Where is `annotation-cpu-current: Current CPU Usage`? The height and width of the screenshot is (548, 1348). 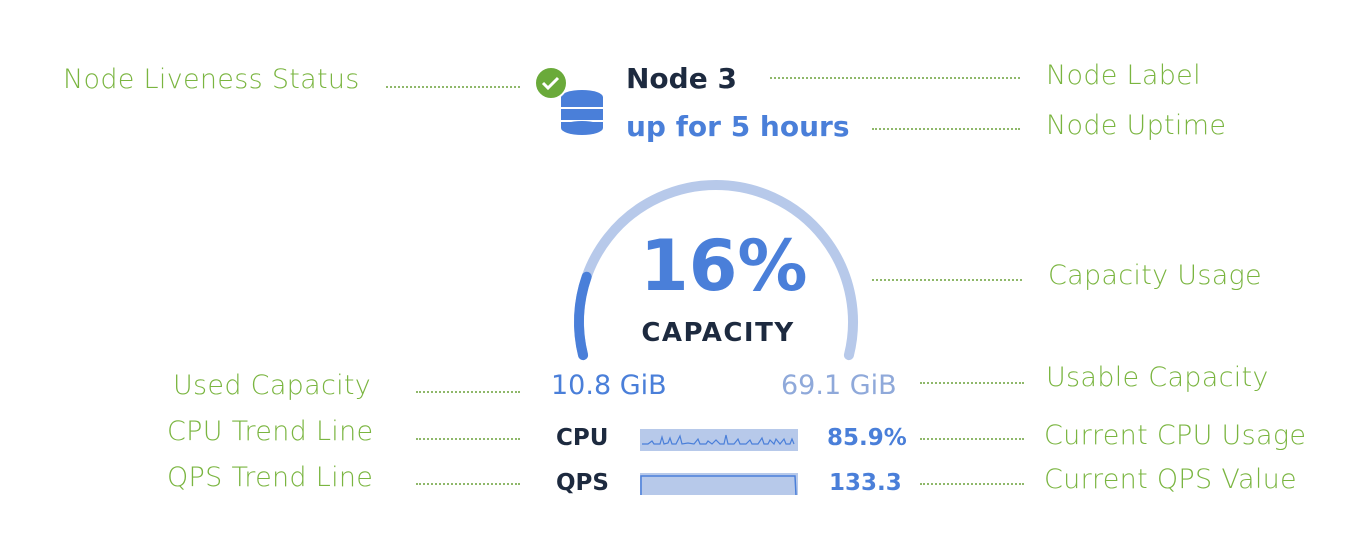 annotation-cpu-current: Current CPU Usage is located at coordinates (1175, 435).